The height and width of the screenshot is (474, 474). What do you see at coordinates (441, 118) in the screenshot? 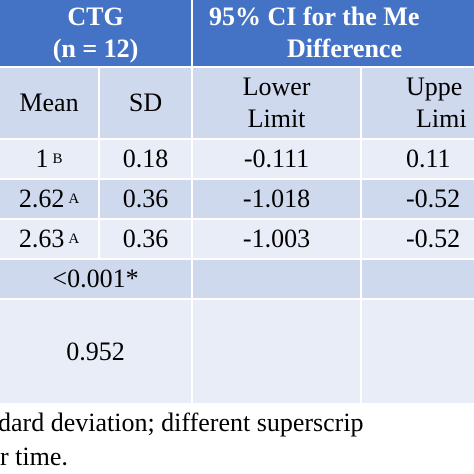
I see `subheader-text: Limi` at bounding box center [441, 118].